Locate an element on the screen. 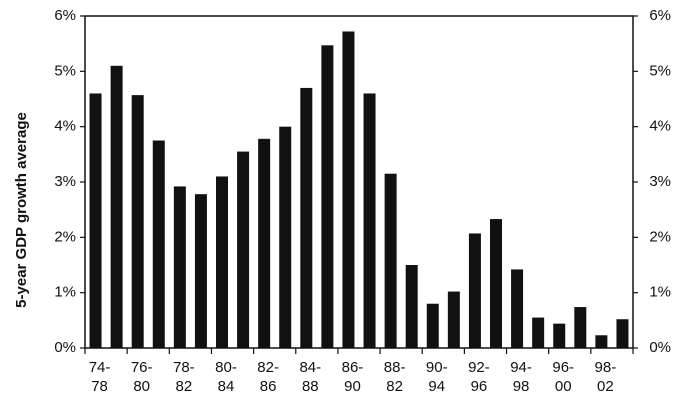 This screenshot has height=405, width=677. y-tick-label: 5% is located at coordinates (65, 70).